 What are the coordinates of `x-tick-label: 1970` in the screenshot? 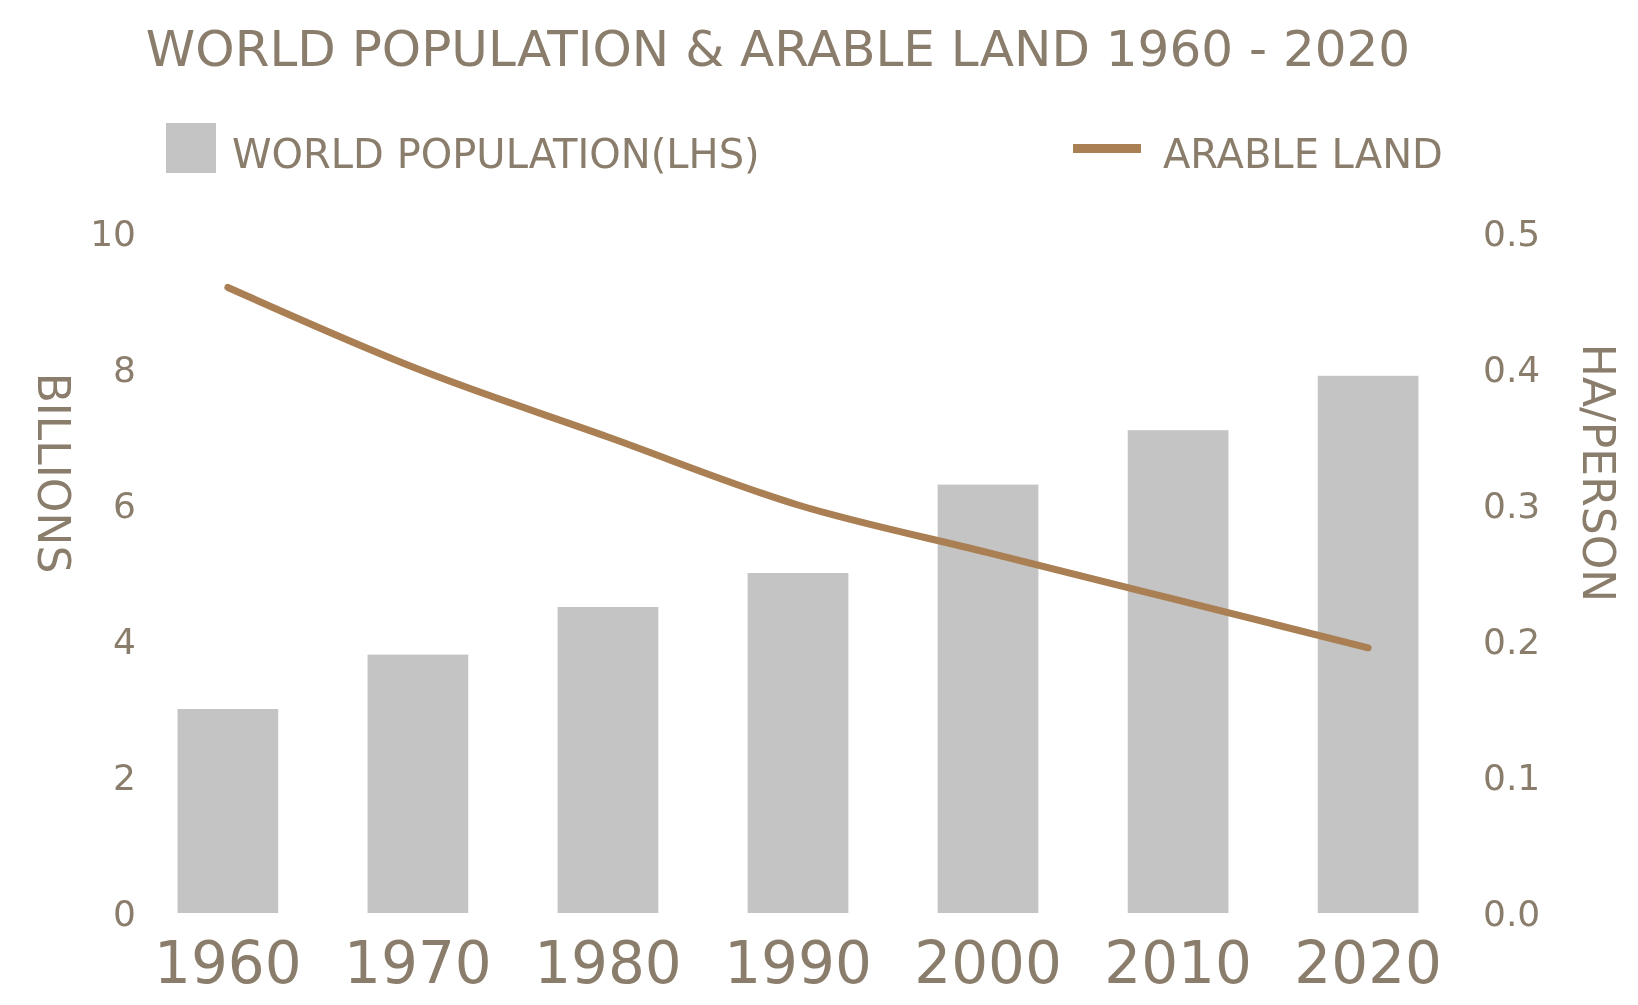 It's located at (418, 963).